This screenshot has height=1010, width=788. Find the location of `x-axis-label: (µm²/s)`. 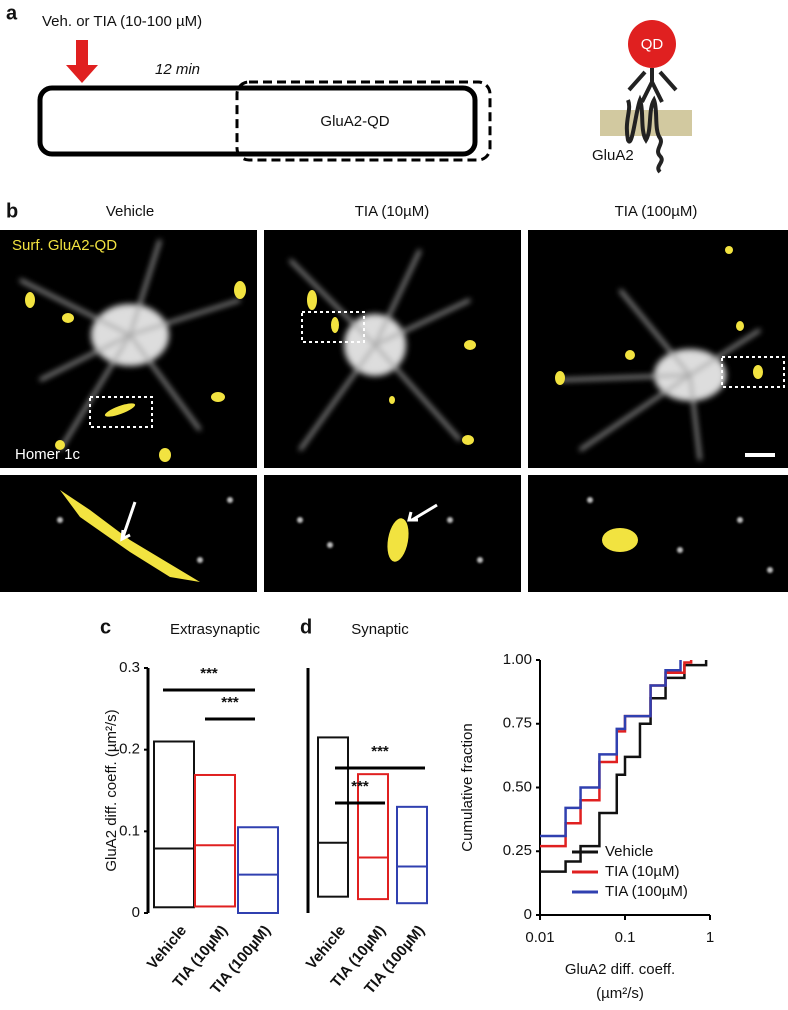

x-axis-label: (µm²/s) is located at coordinates (620, 993).